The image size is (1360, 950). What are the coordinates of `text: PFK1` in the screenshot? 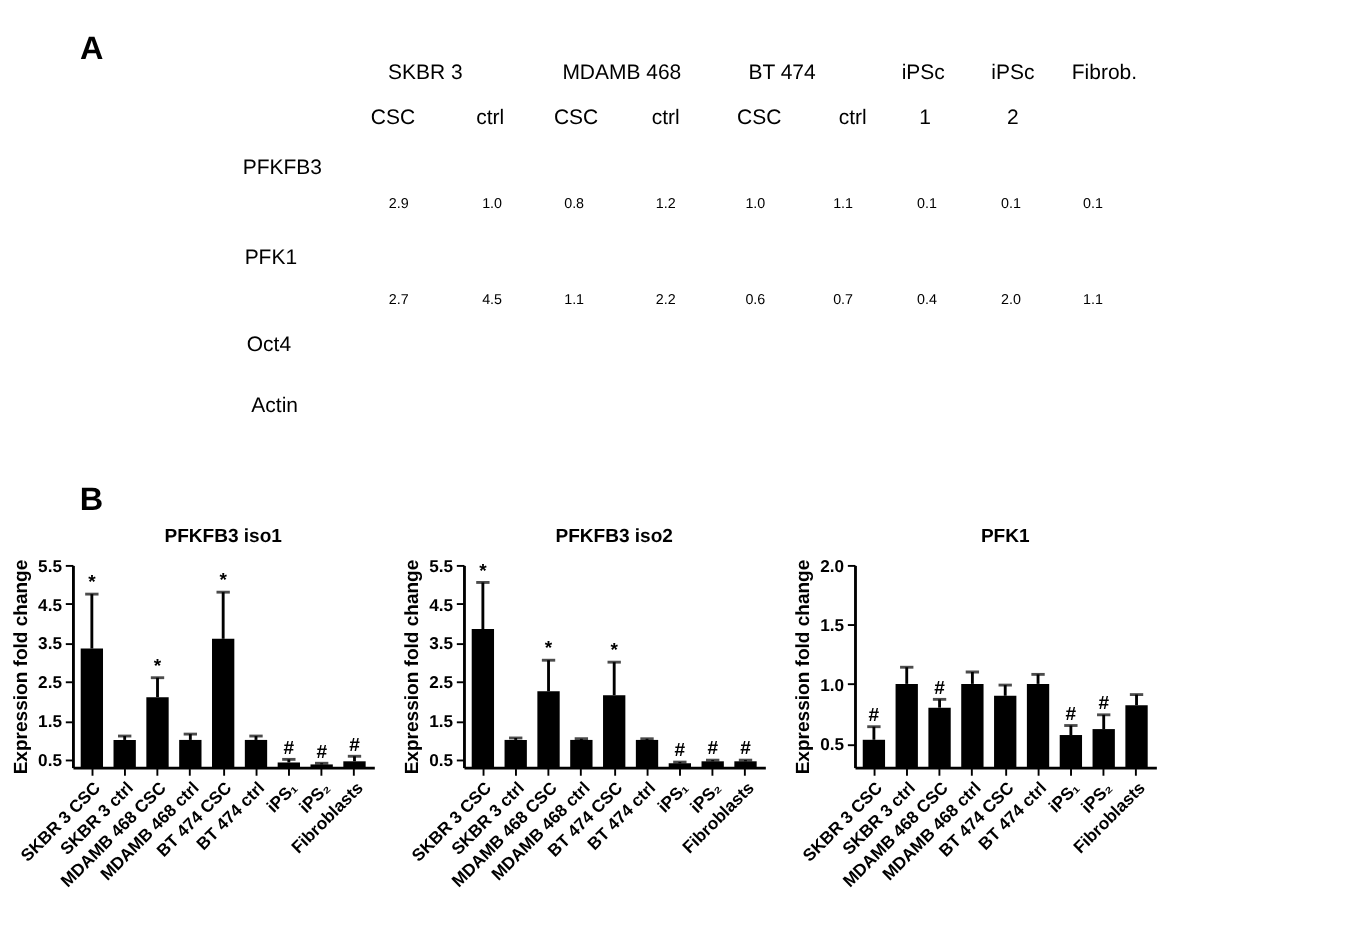 It's located at (271, 258).